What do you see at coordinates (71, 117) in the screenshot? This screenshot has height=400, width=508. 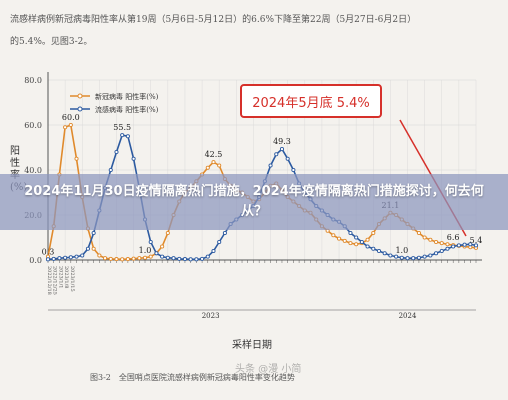 I see `data-label: 60.0` at bounding box center [71, 117].